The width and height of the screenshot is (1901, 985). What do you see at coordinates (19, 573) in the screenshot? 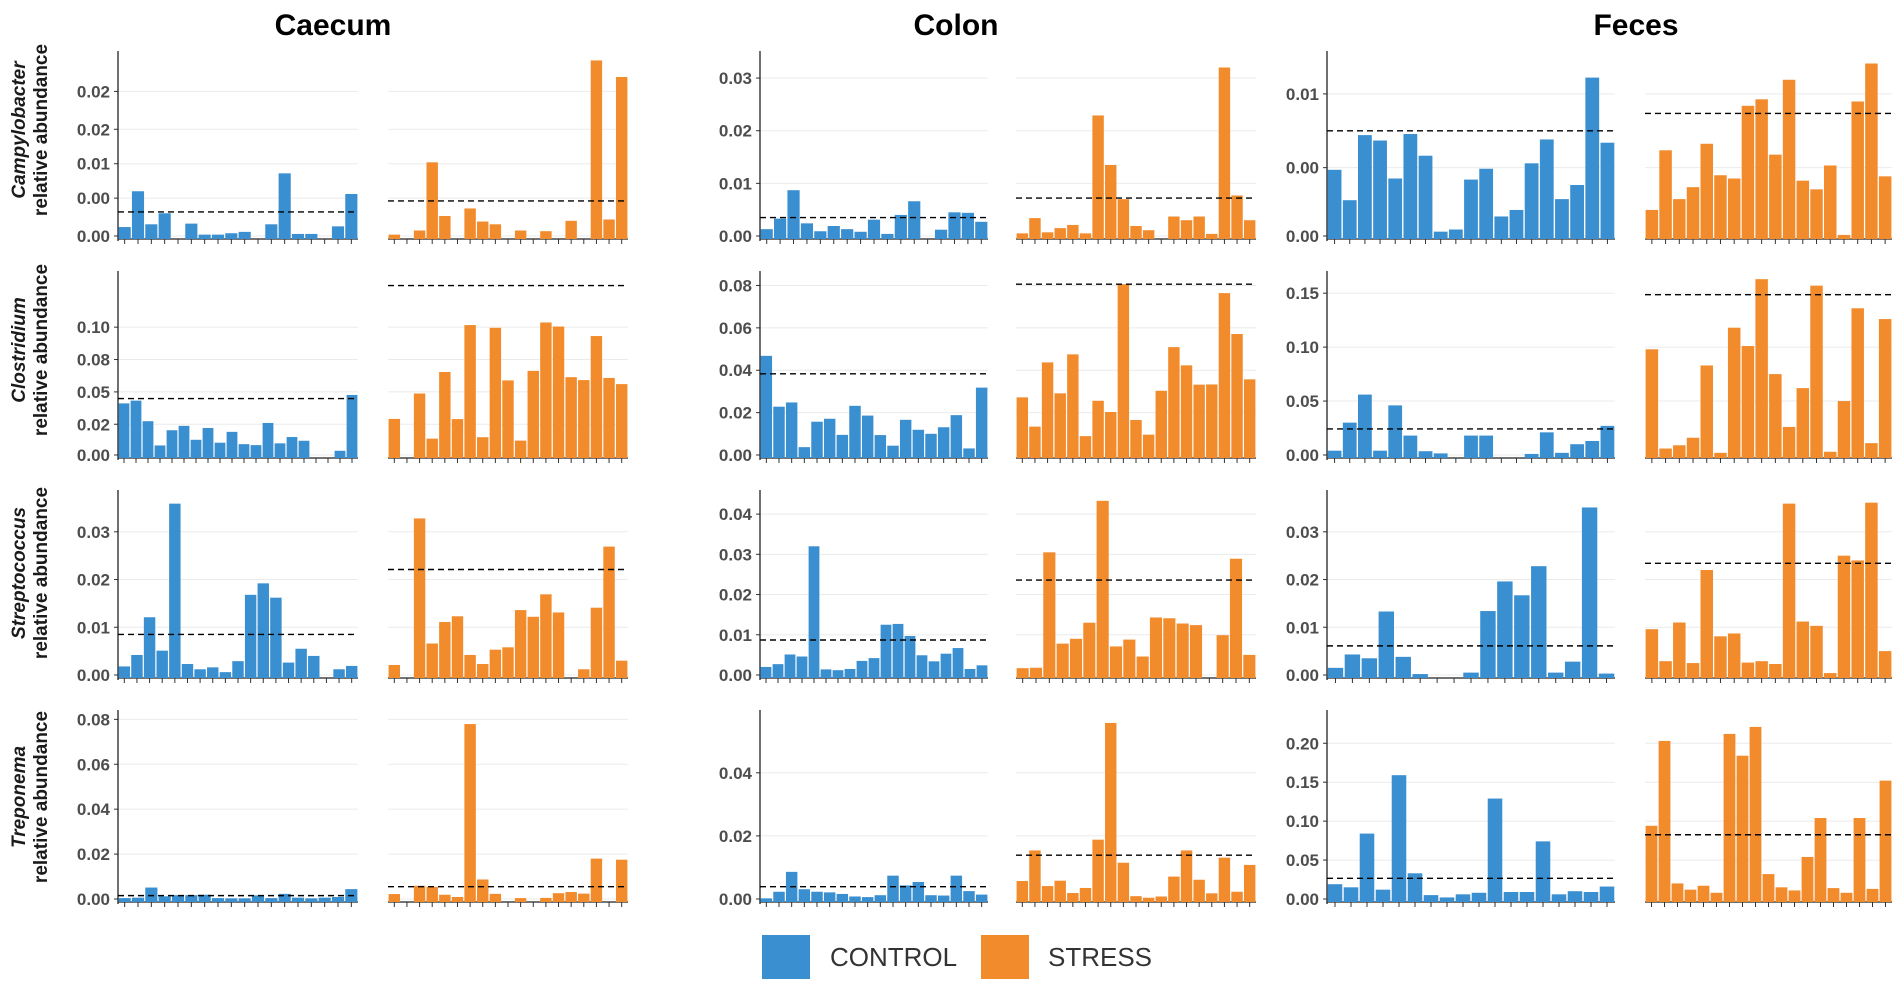
I see `row-label-genus-streptococcus: Streptococcus` at bounding box center [19, 573].